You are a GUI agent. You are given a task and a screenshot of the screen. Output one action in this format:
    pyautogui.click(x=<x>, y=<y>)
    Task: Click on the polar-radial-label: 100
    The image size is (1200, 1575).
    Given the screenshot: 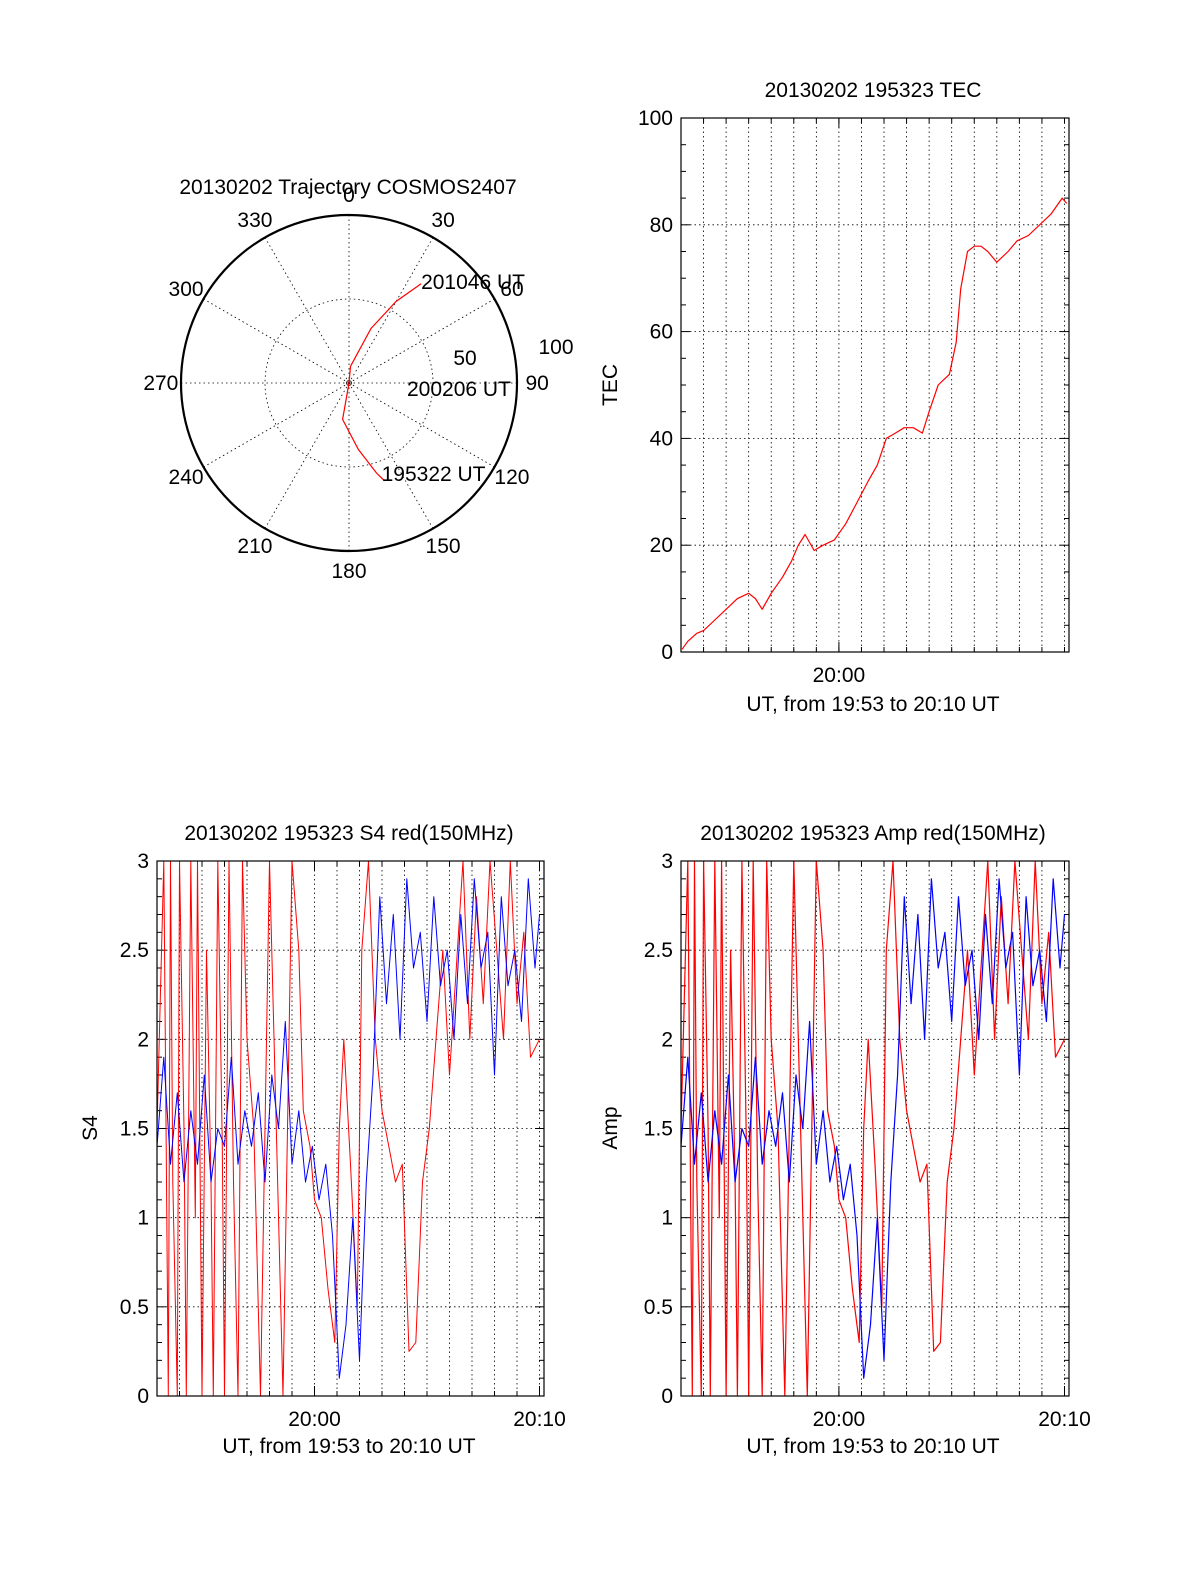 What is the action you would take?
    pyautogui.click(x=555, y=347)
    